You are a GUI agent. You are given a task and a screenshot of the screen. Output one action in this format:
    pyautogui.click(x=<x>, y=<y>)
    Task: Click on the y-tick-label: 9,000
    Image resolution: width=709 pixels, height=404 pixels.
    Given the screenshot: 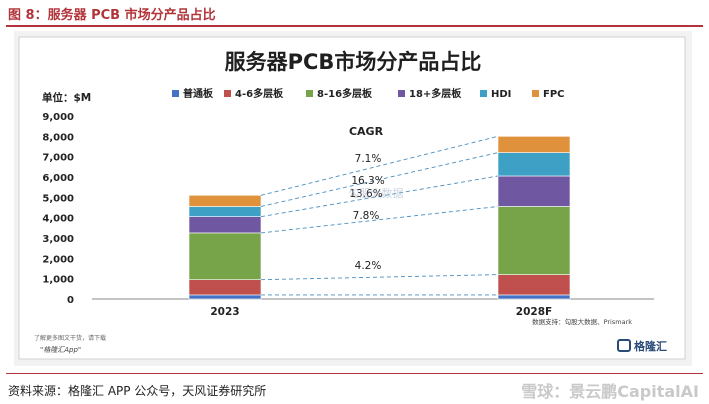 What is the action you would take?
    pyautogui.click(x=58, y=117)
    